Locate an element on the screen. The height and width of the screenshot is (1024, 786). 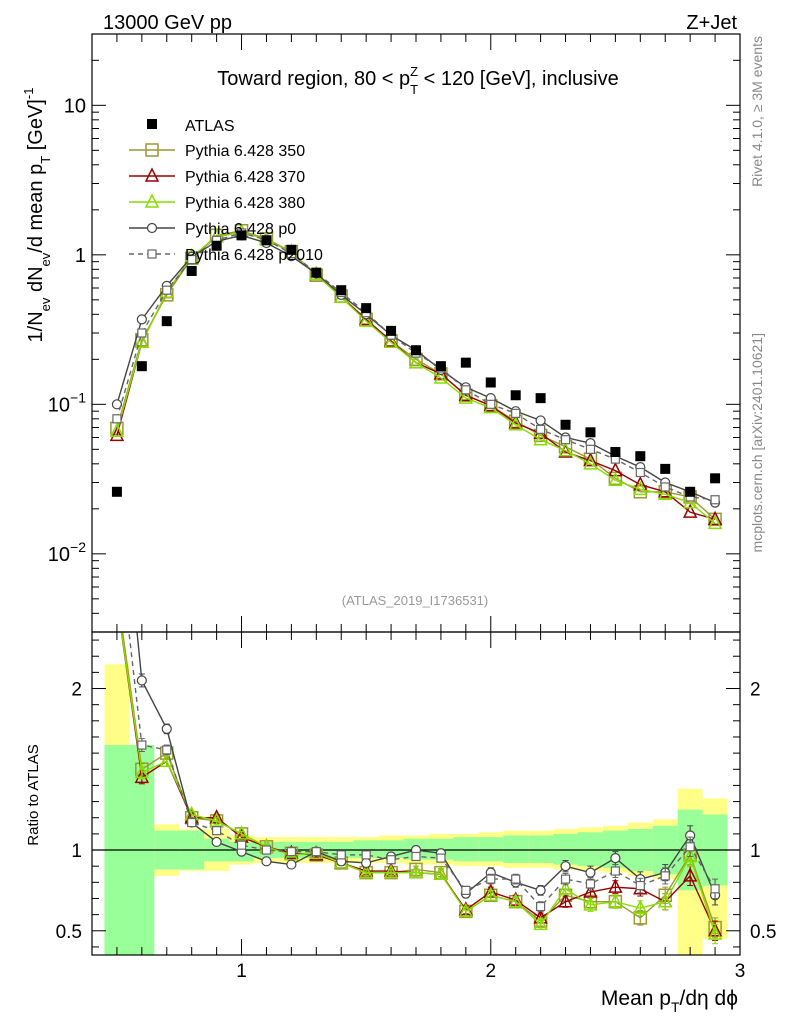
legend-label-1: Pythia 6.428 370 is located at coordinates (245, 177).